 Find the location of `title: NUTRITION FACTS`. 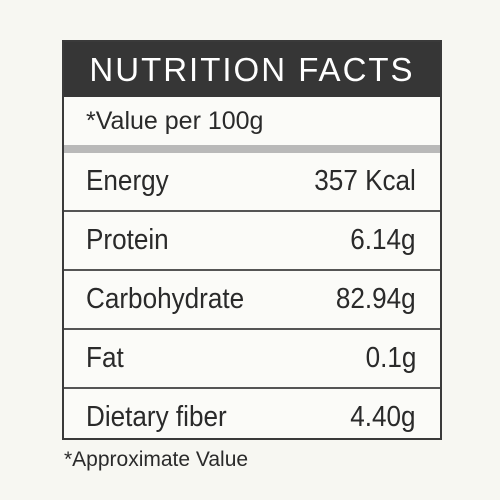

title: NUTRITION FACTS is located at coordinates (252, 69).